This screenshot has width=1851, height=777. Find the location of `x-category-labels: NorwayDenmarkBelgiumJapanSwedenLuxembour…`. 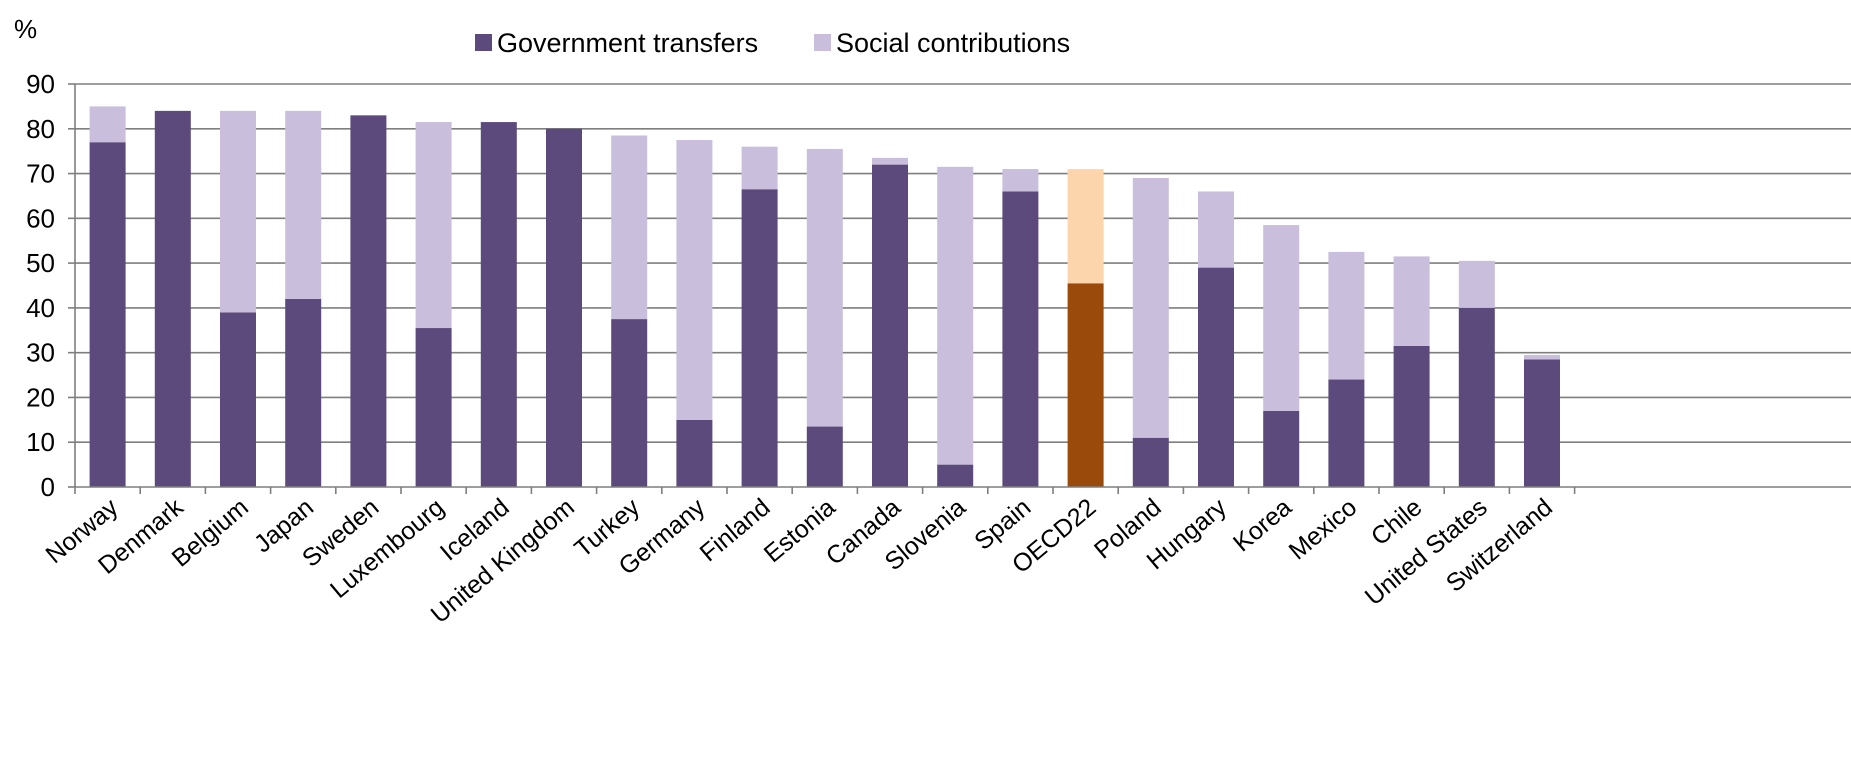

x-category-labels: NorwayDenmarkBelgiumJapanSwedenLuxembour… is located at coordinates (799, 561).